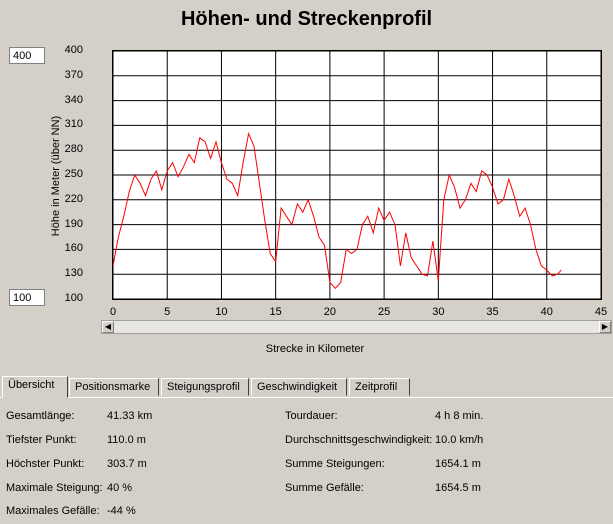  I want to click on stat-value: 41.33 km, so click(130, 416).